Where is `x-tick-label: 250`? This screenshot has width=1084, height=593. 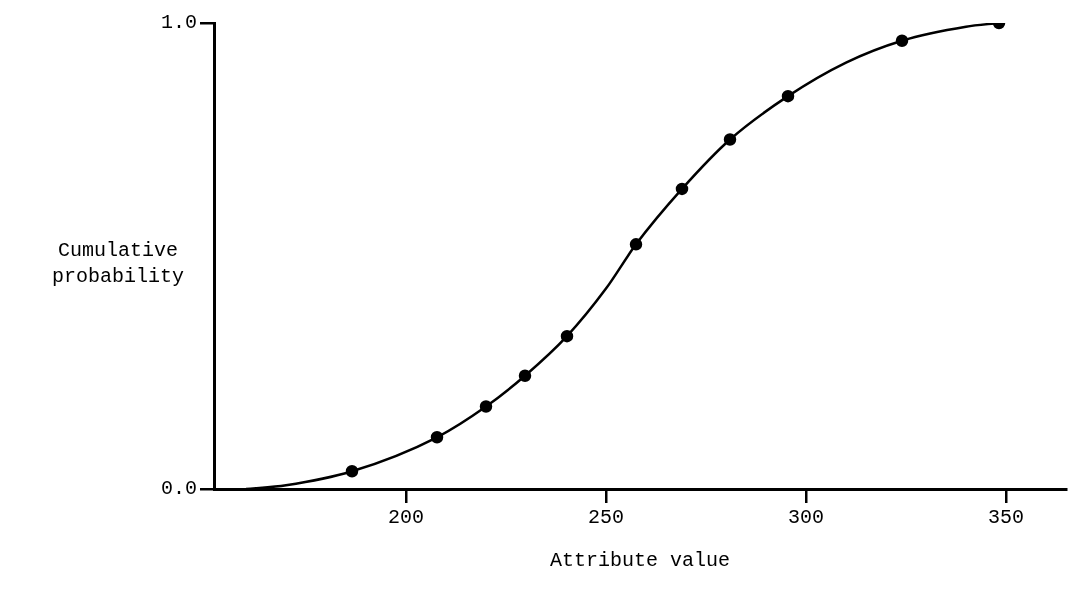
x-tick-label: 250 is located at coordinates (606, 518).